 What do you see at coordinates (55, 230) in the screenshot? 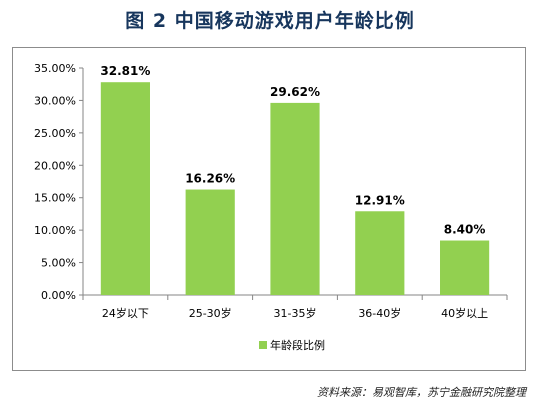
I see `y-tick-label: 10.00%` at bounding box center [55, 230].